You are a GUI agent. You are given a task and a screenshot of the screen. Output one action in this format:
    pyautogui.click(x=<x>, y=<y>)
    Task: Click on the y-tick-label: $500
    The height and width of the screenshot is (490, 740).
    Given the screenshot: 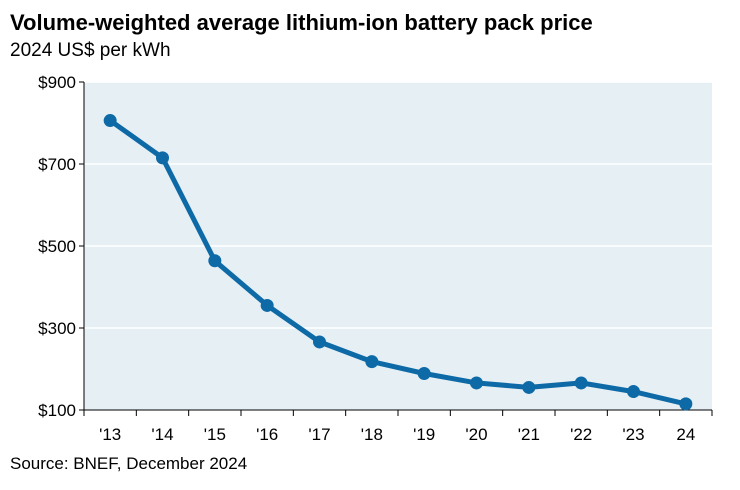 What is the action you would take?
    pyautogui.click(x=57, y=246)
    